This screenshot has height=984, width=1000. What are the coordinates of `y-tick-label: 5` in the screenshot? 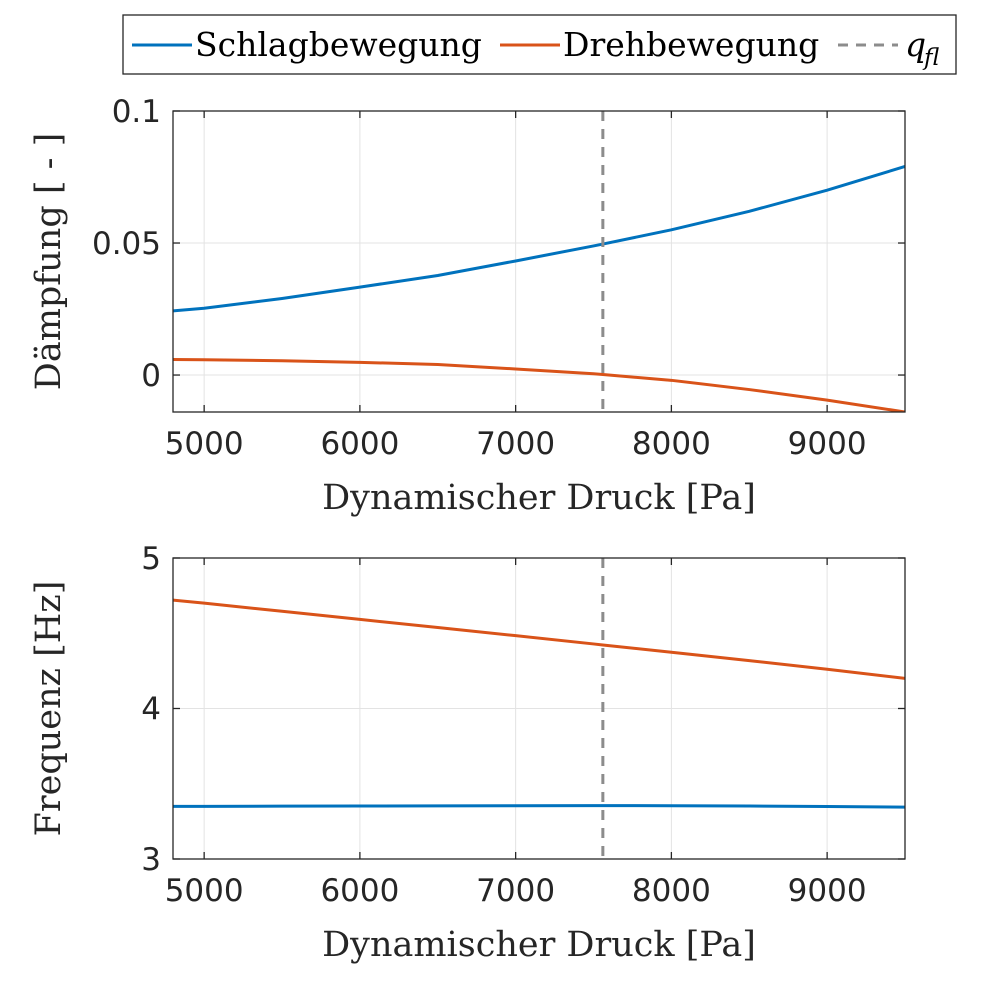 It's located at (151, 559).